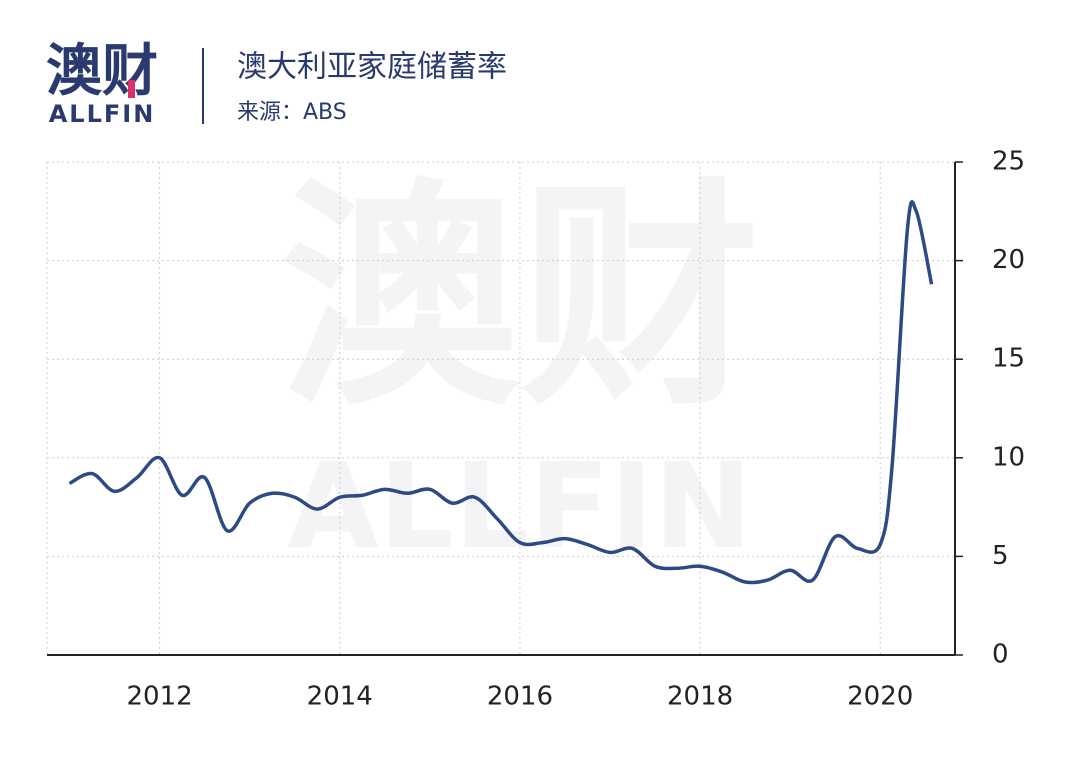 The image size is (1080, 766). Describe the element at coordinates (1008, 457) in the screenshot. I see `y-tick-label: 10` at that location.